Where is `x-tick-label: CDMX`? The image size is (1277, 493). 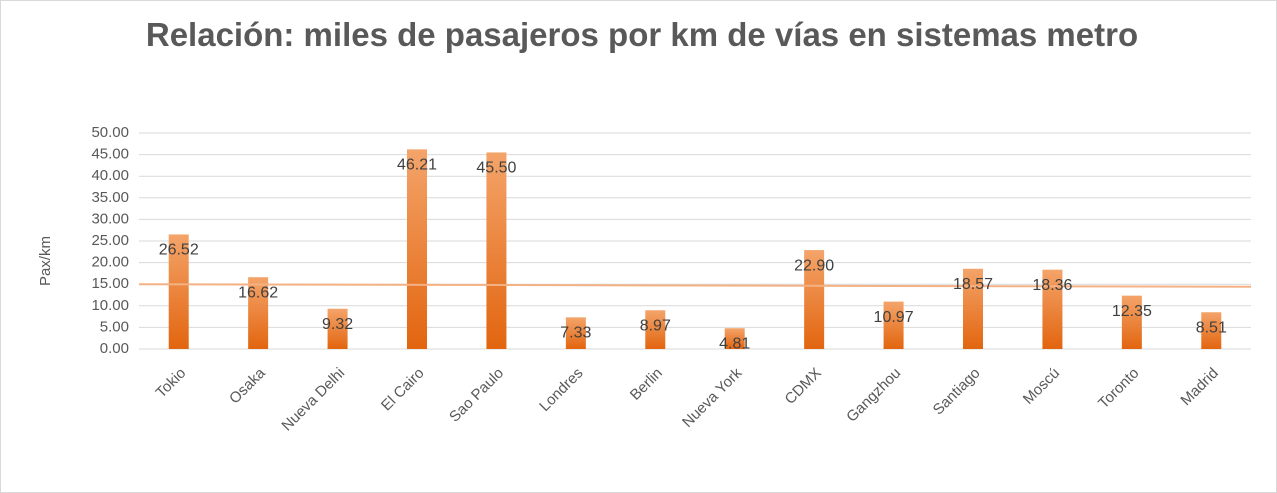
x-tick-label: CDMX is located at coordinates (803, 386).